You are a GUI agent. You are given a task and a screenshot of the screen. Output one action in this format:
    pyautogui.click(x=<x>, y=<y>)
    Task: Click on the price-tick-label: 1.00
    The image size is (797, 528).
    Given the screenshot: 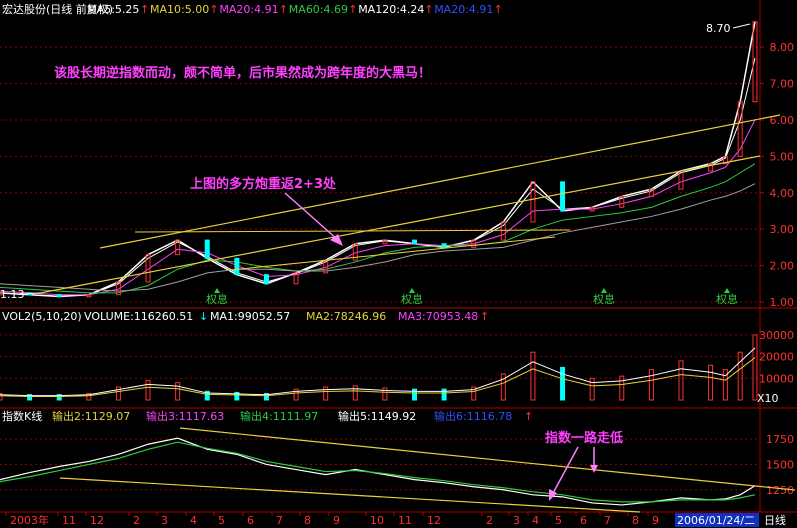 What is the action you would take?
    pyautogui.click(x=782, y=302)
    